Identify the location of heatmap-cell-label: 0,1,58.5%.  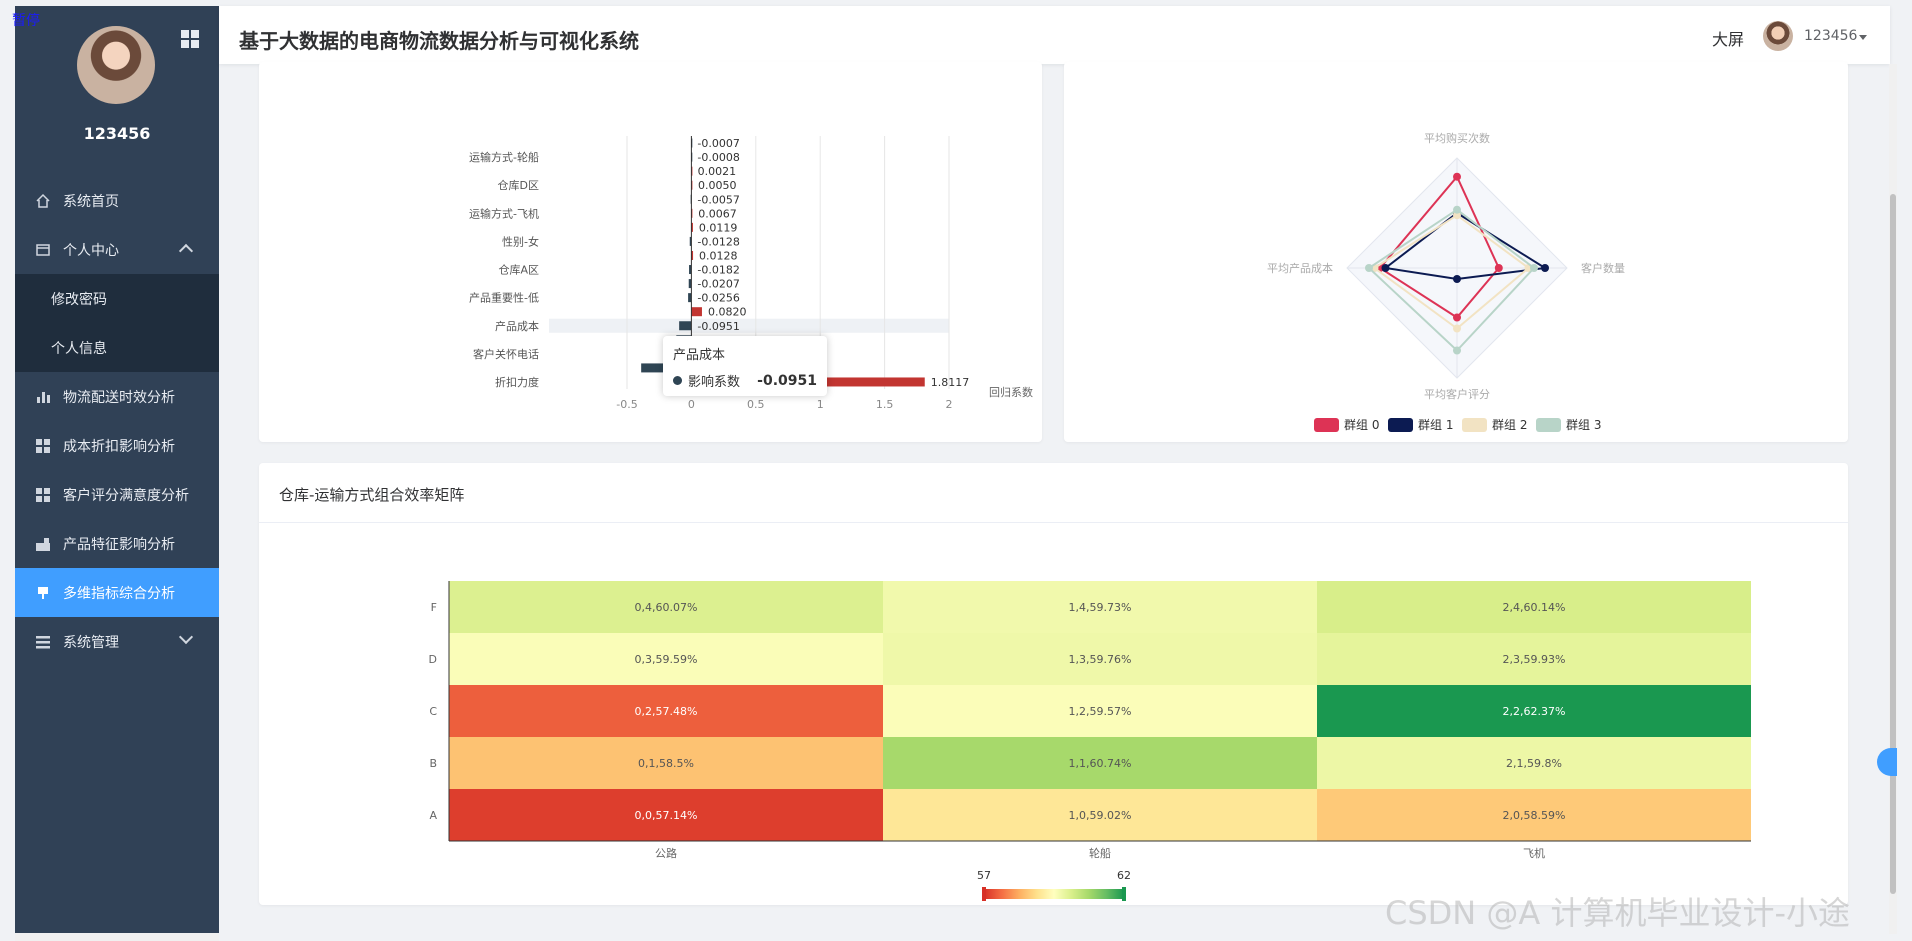
(666, 763).